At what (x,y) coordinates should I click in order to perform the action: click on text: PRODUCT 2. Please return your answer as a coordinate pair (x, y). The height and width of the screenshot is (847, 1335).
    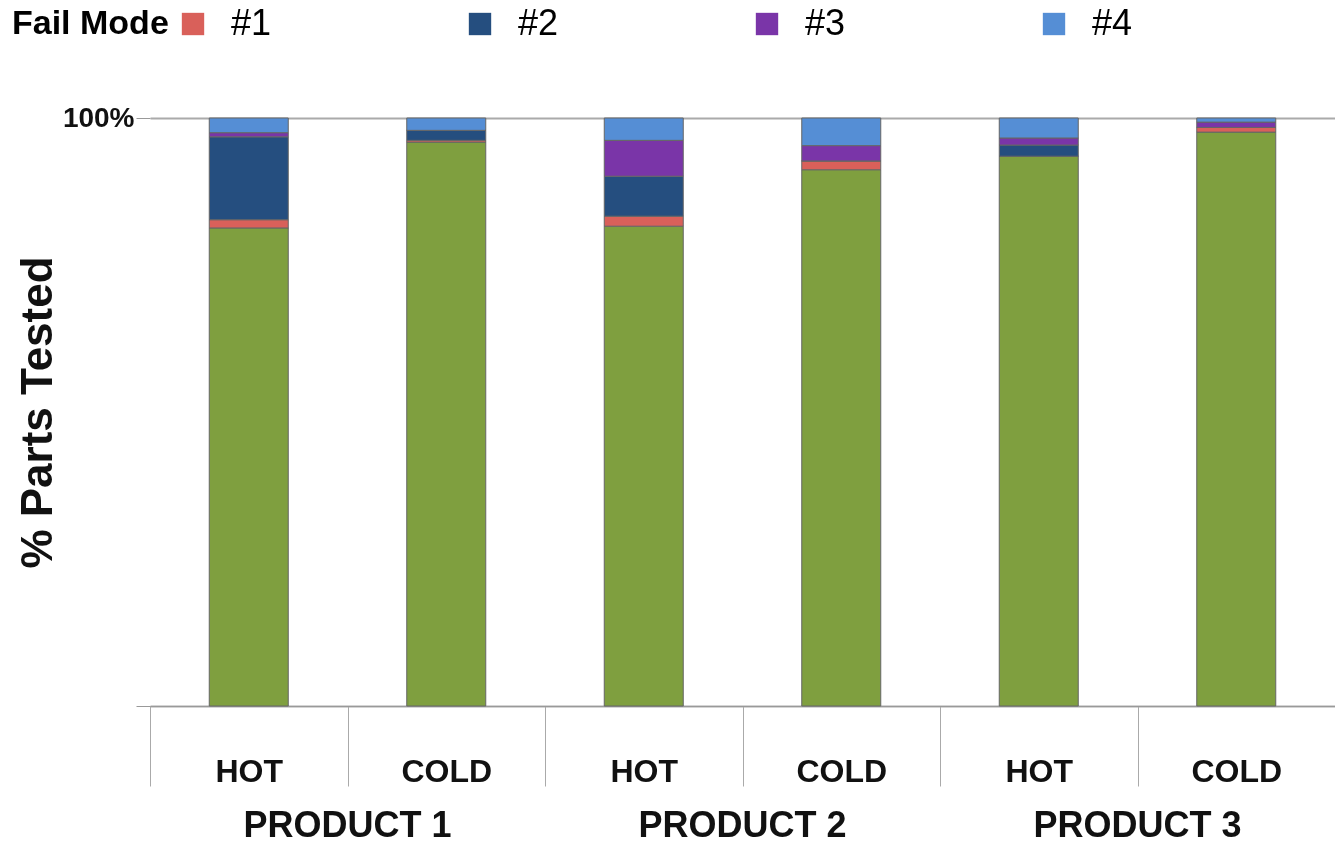
    Looking at the image, I should click on (742, 824).